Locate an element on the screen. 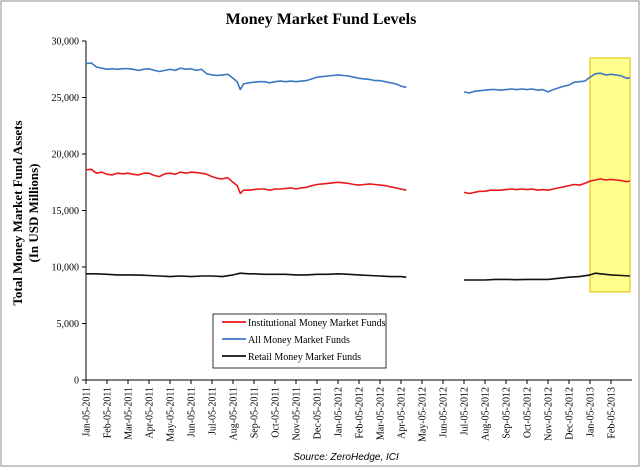  x-tick-label: Dec-05-2012 is located at coordinates (570, 413).